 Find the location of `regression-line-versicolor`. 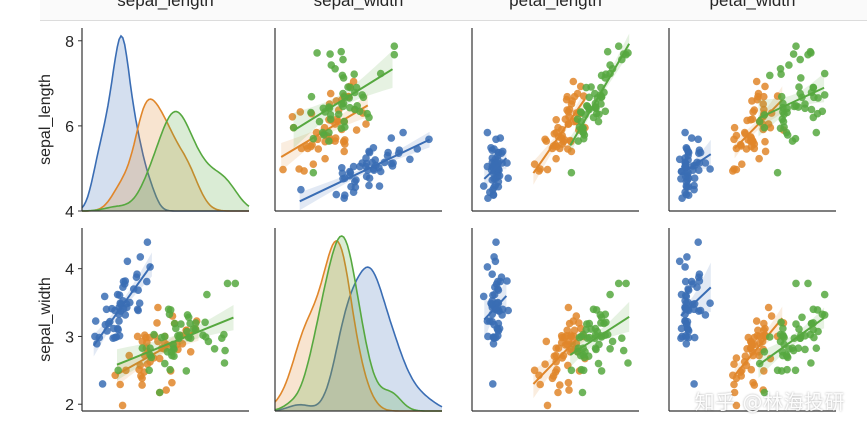

regression-line-versicolor is located at coordinates (559, 136).